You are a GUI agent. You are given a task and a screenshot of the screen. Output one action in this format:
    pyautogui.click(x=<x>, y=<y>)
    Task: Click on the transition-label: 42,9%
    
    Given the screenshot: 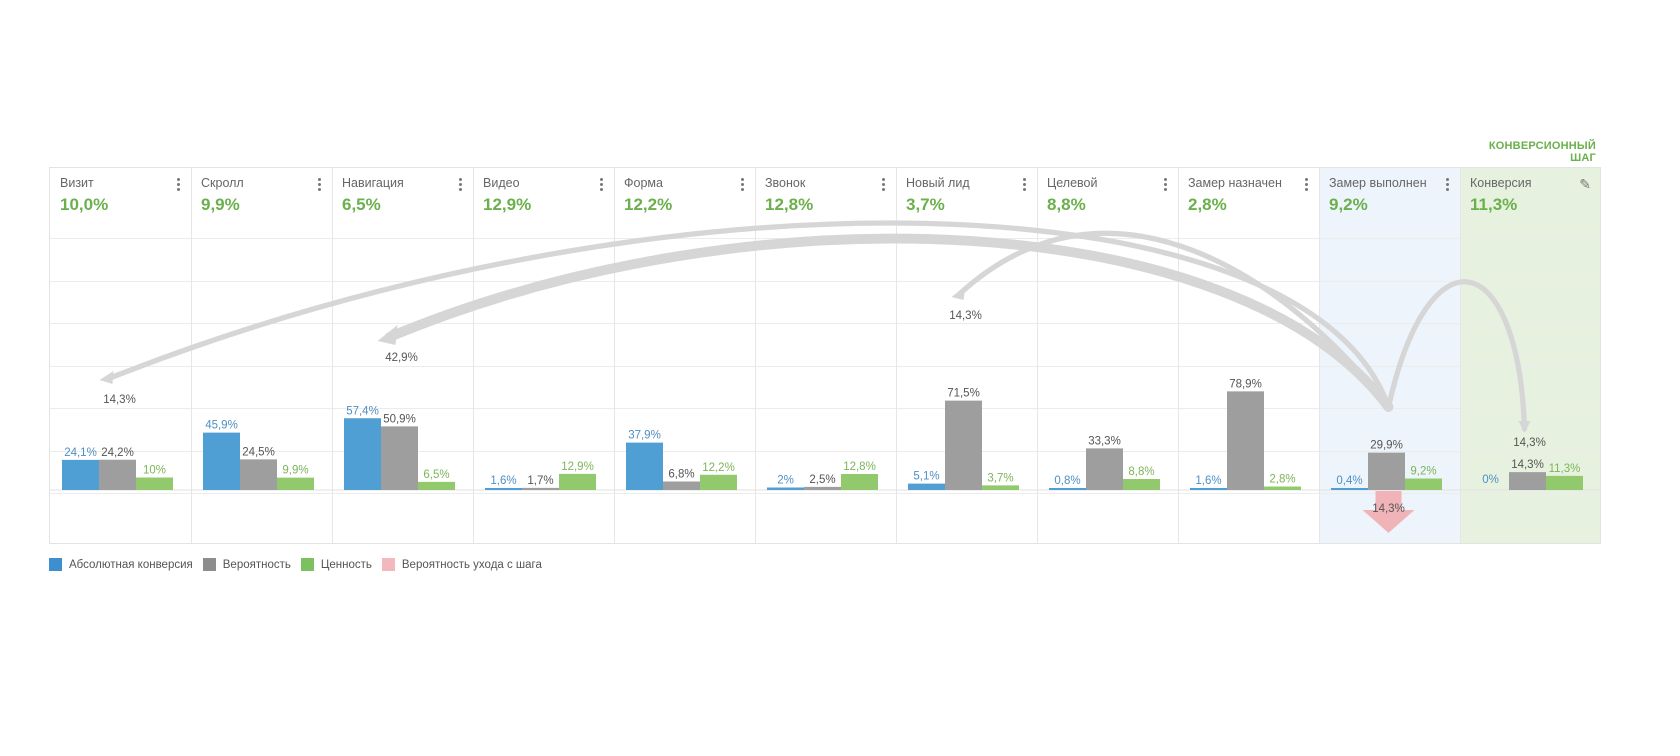 What is the action you would take?
    pyautogui.click(x=401, y=358)
    